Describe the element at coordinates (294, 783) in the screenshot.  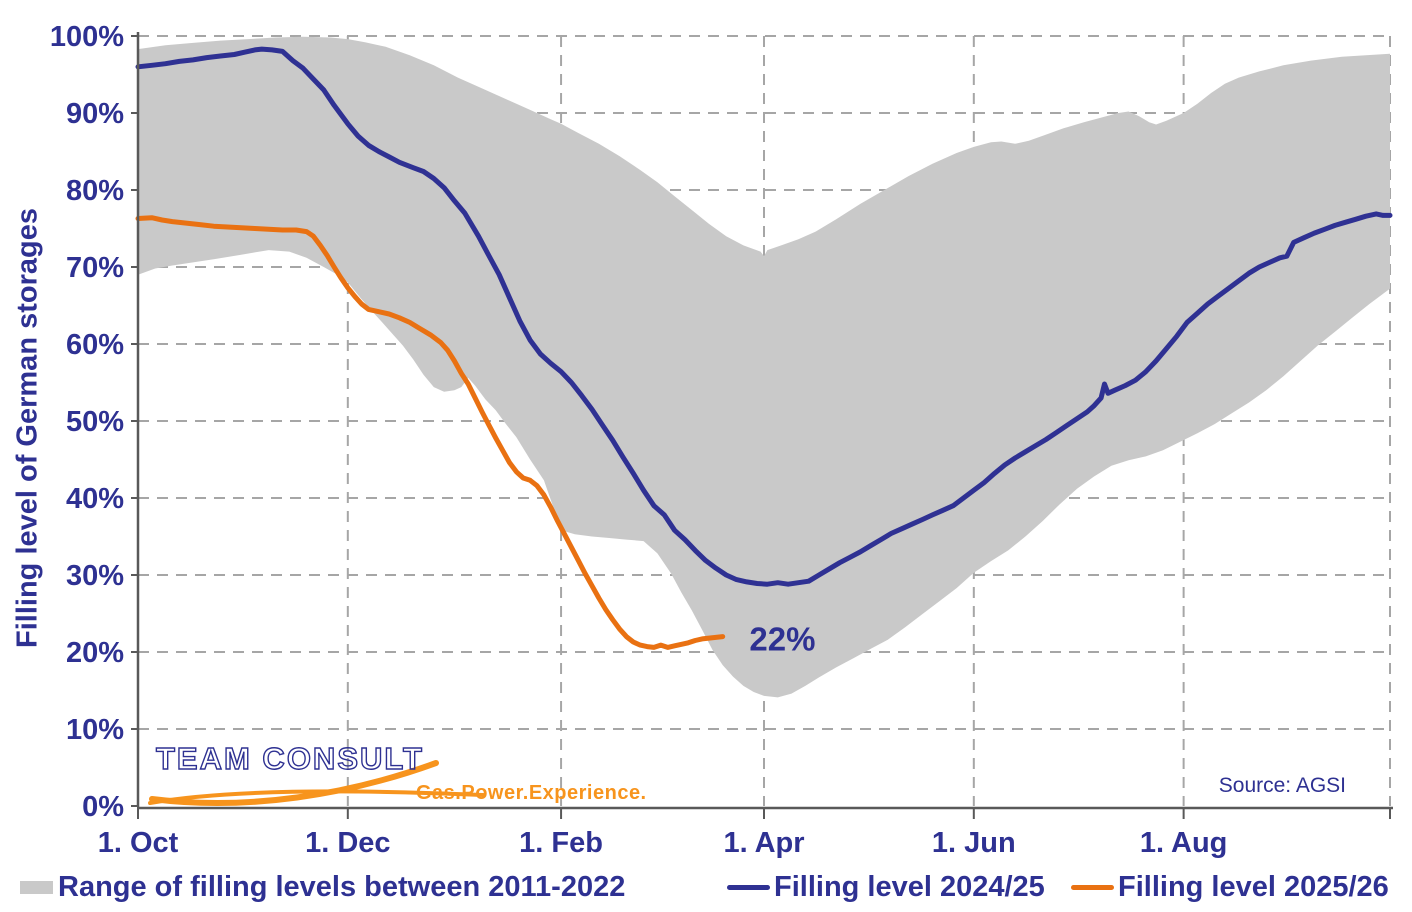
I see `logo-swoosh-icon` at that location.